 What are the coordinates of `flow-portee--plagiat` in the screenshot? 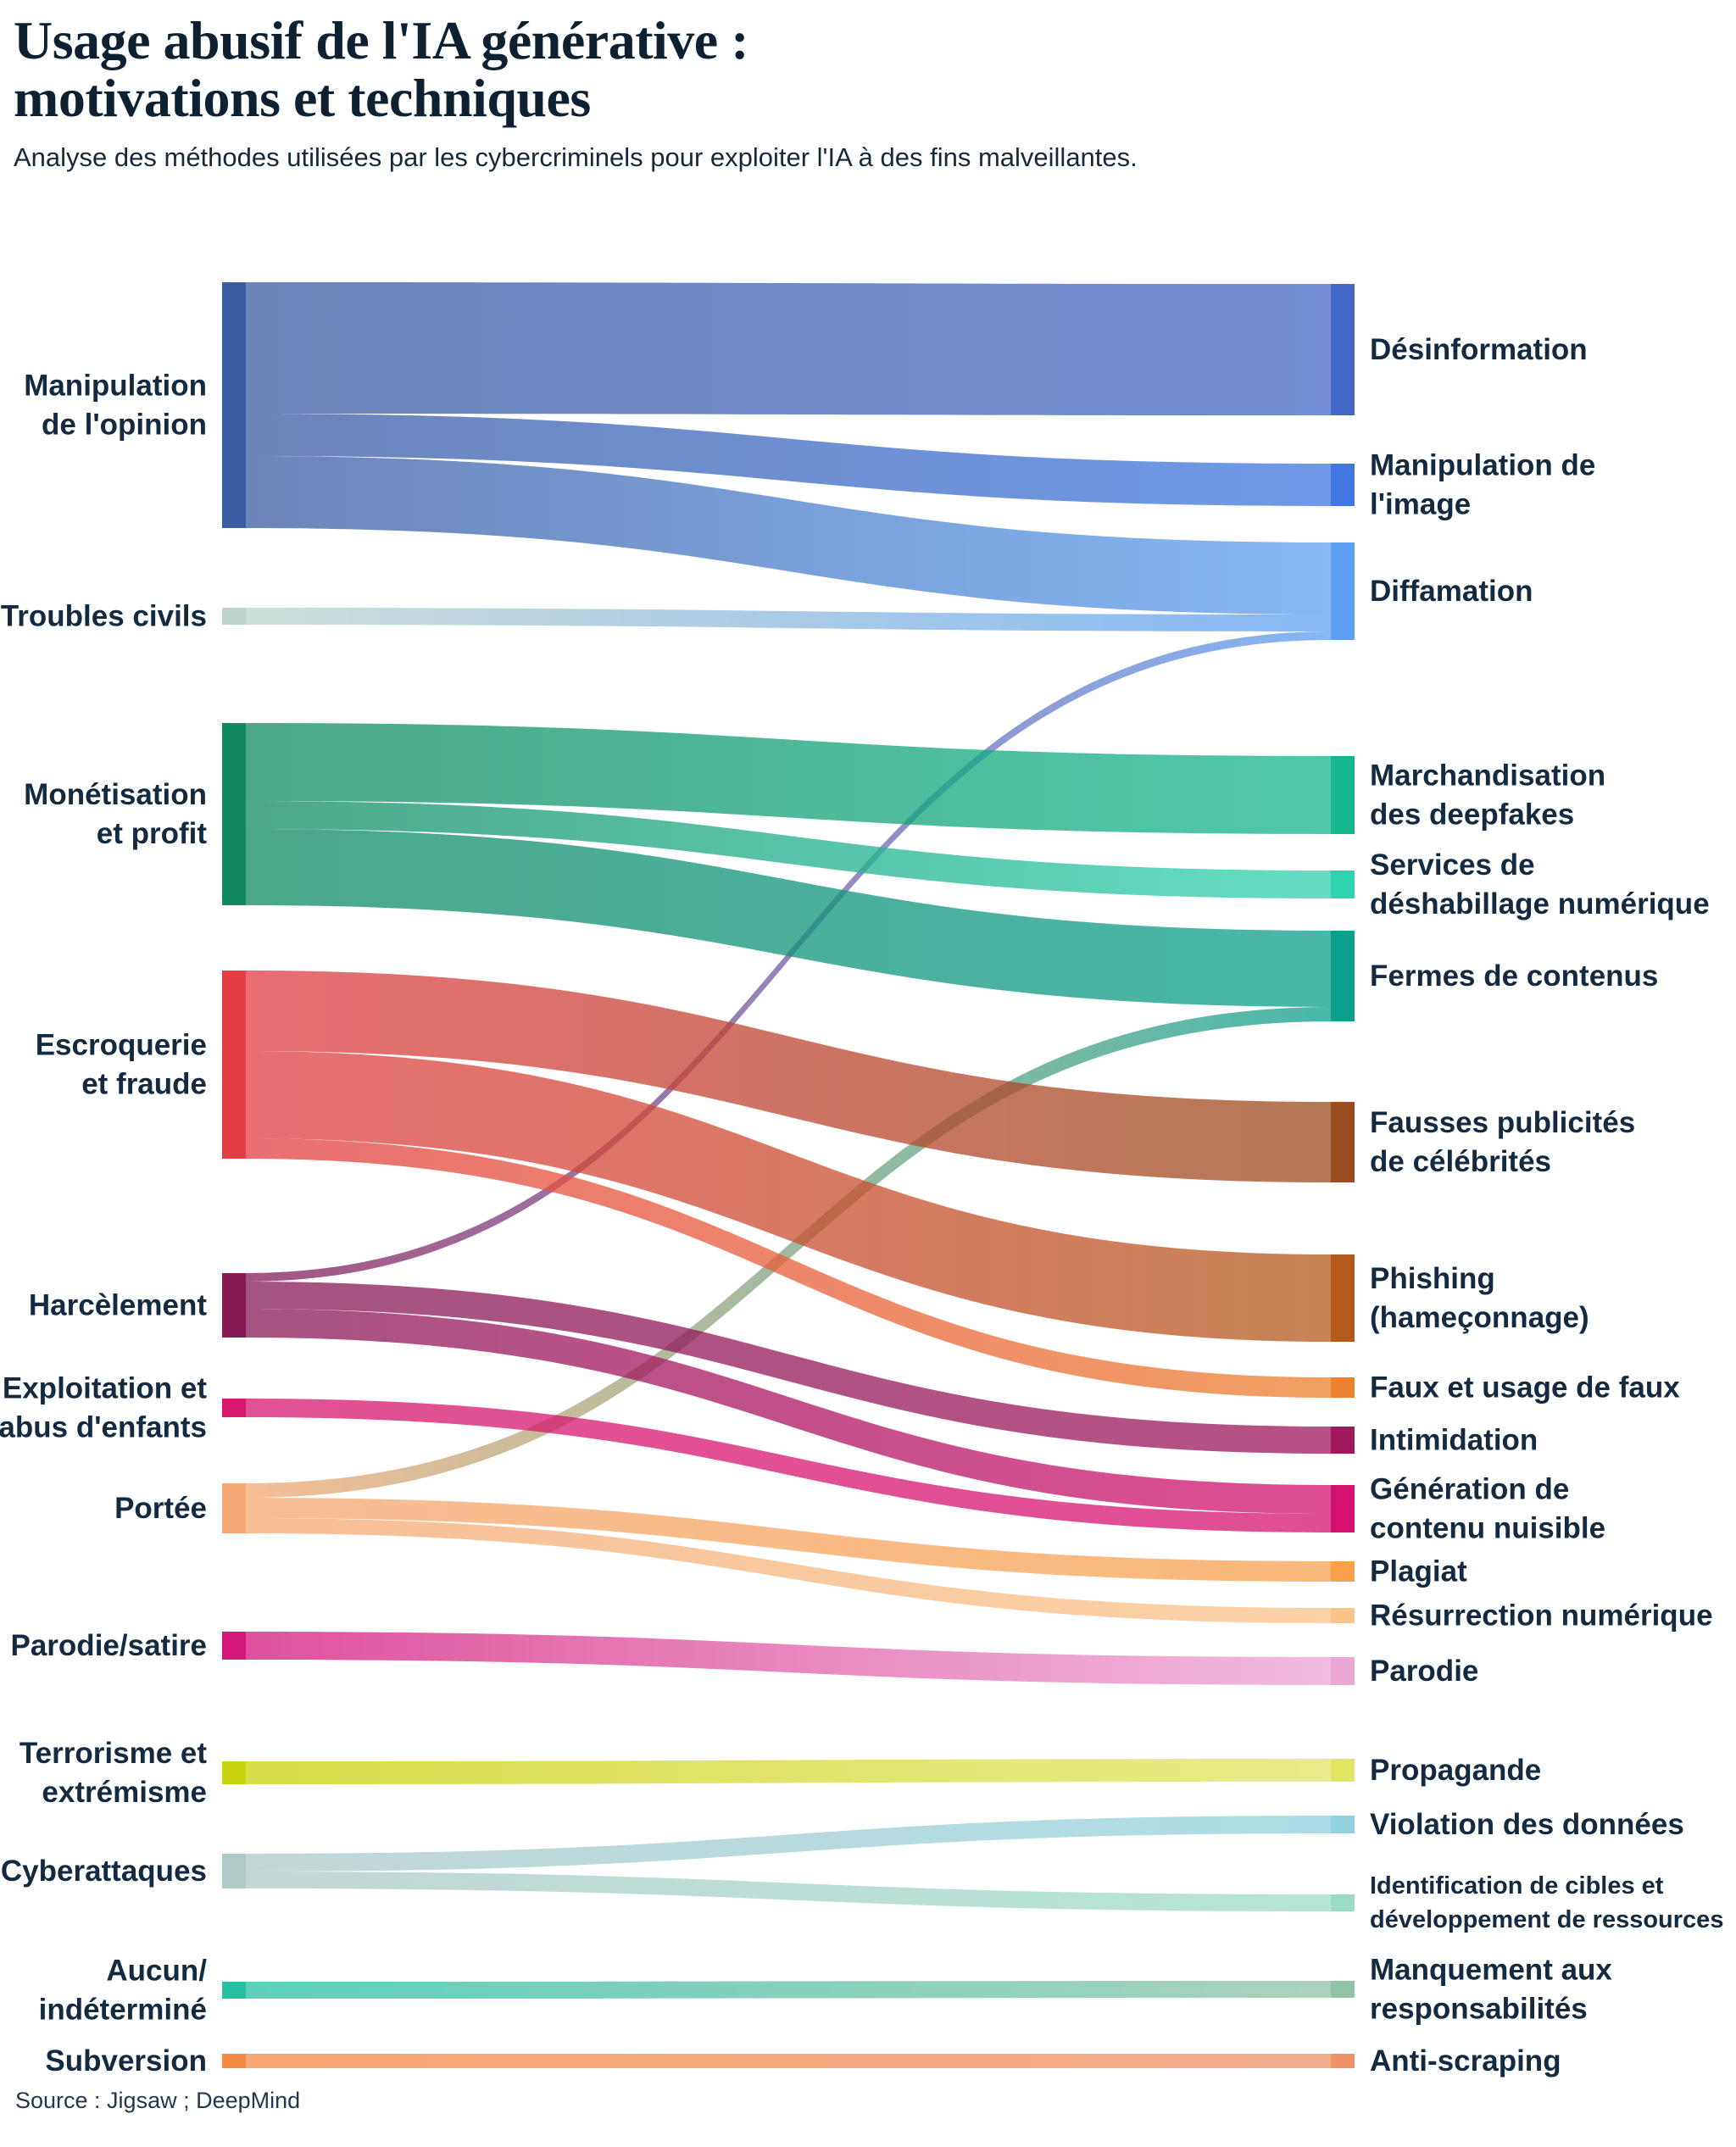 It's located at (788, 1540).